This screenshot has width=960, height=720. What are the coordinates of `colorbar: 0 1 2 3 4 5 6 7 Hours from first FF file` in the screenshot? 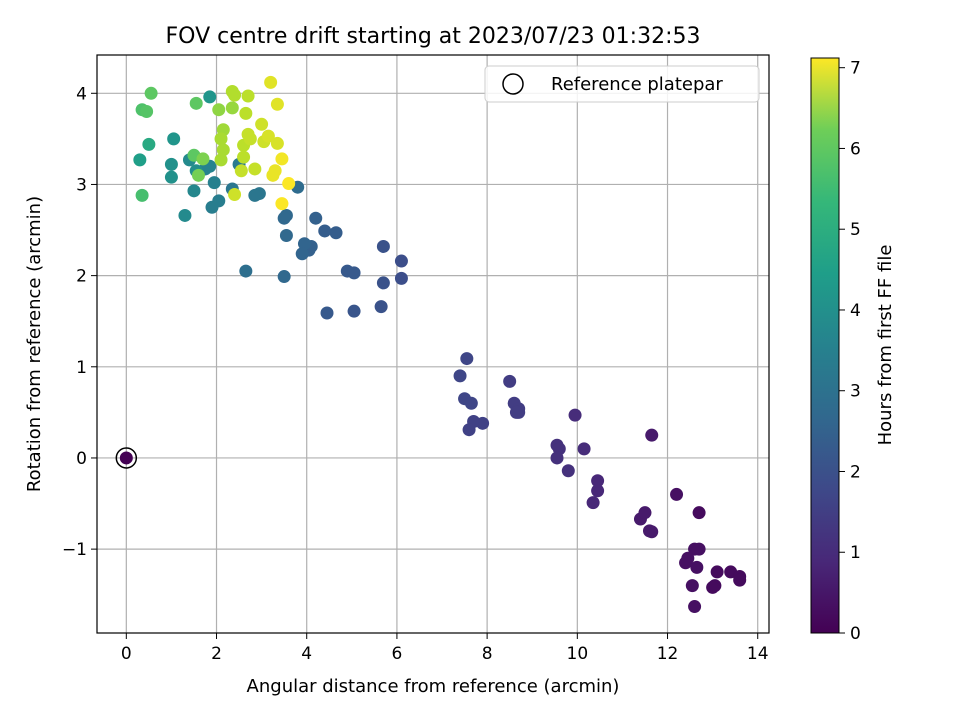 It's located at (853, 350).